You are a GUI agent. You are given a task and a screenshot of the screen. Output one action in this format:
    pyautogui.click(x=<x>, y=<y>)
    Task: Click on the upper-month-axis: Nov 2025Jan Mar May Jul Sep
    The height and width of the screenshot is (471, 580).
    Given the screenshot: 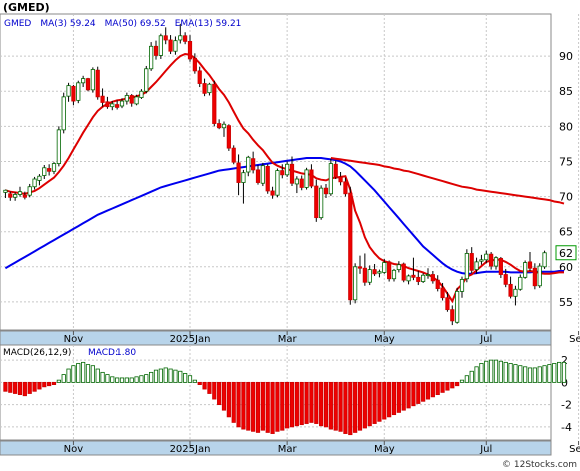 What is the action you would take?
    pyautogui.click(x=322, y=338)
    